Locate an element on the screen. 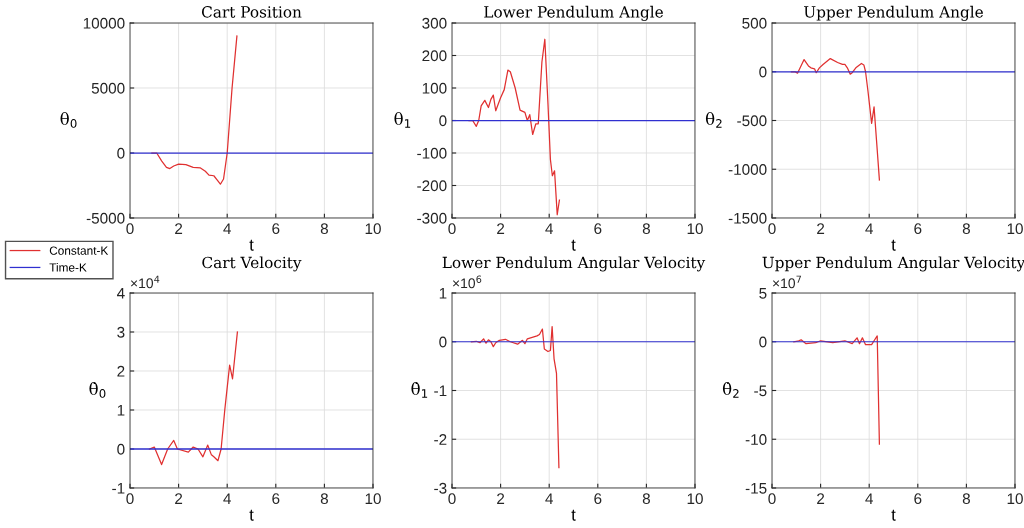 This screenshot has width=1024, height=528. line-series is located at coordinates (193, 398).